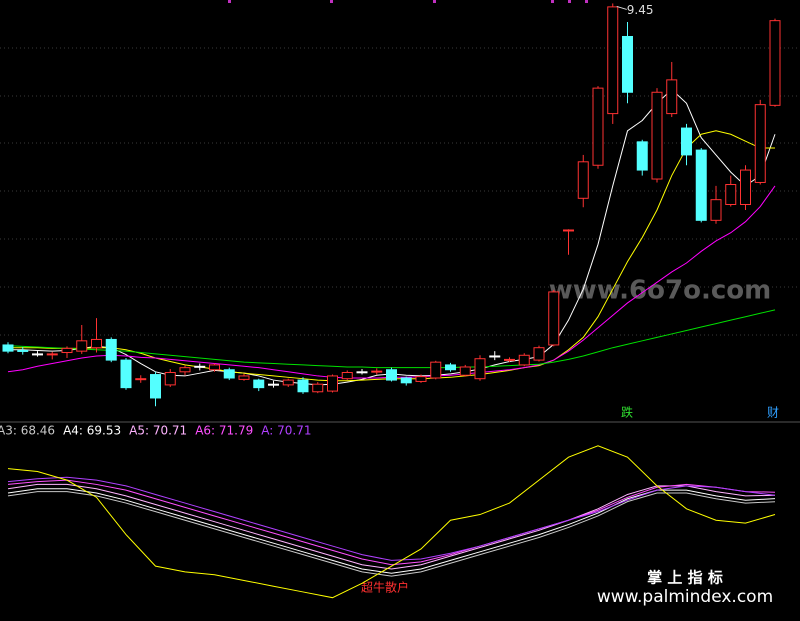 This screenshot has width=800, height=621. What do you see at coordinates (627, 412) in the screenshot?
I see `marker-label: 跌` at bounding box center [627, 412].